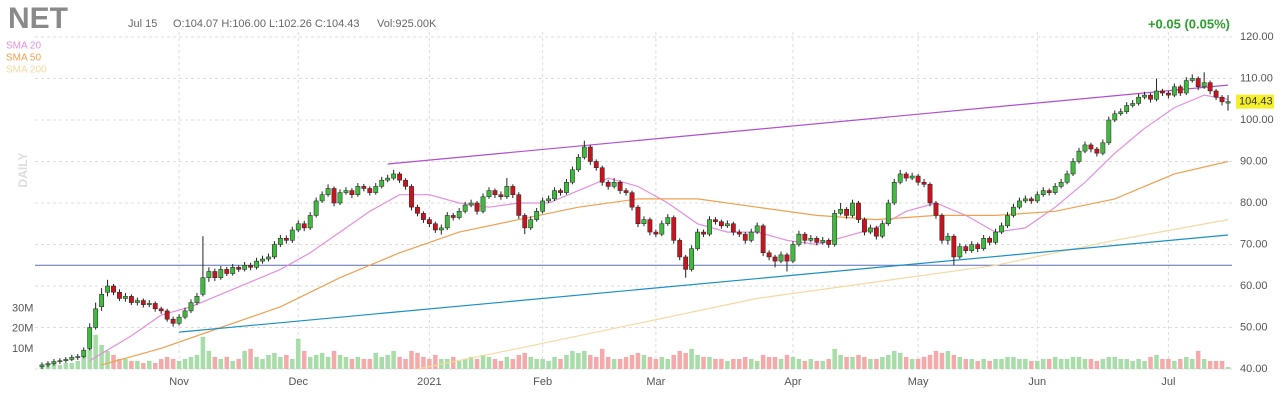 The image size is (1280, 400). I want to click on y-tick-label: 70.00, so click(1254, 244).